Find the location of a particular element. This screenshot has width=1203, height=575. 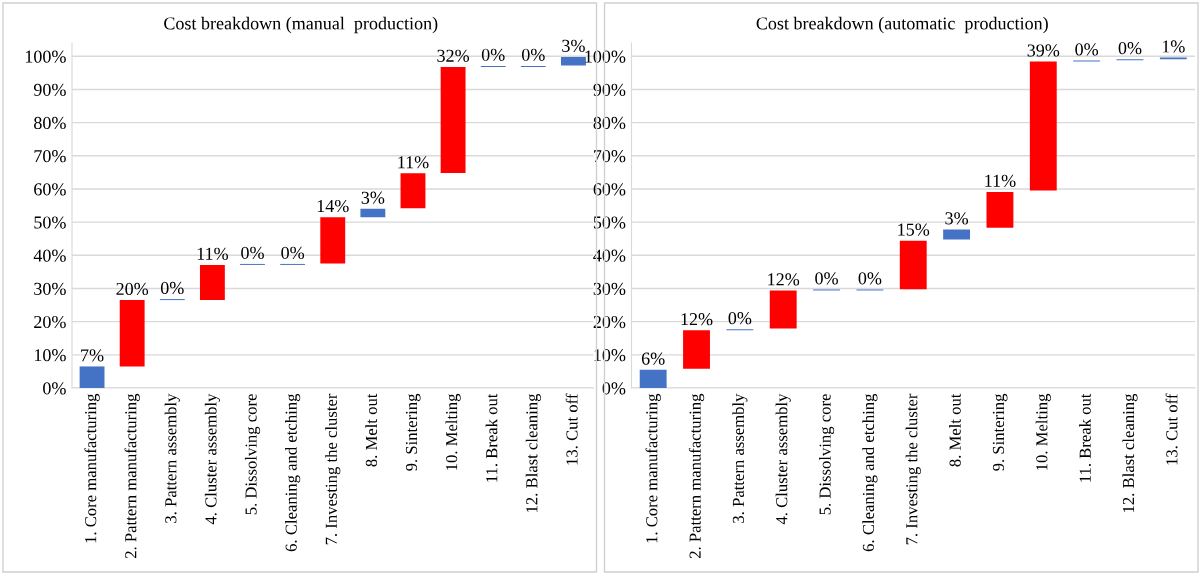

y-tick-label: 30% is located at coordinates (50, 288).